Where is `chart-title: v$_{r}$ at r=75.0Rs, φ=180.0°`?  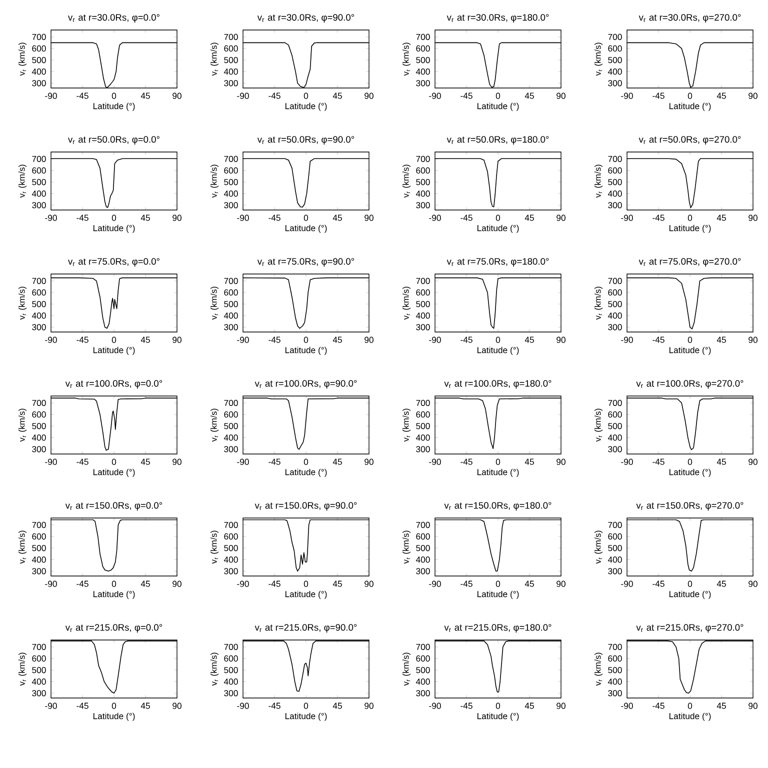
chart-title: v$_{r}$ at r=75.0Rs, φ=180.0° is located at coordinates (497, 262).